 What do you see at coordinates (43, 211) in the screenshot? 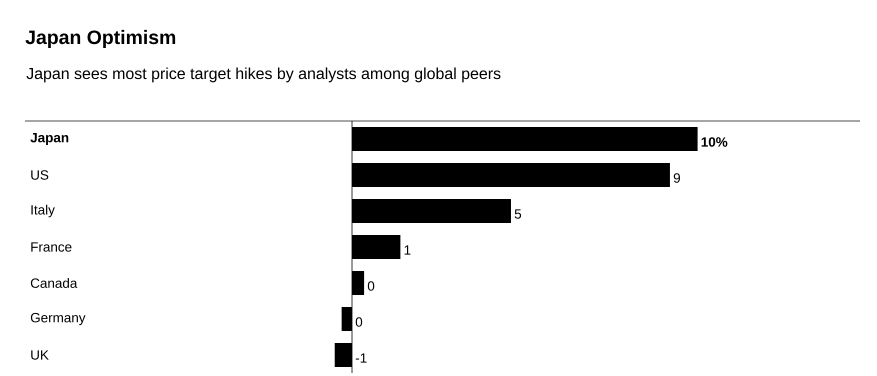
I see `y-tick-label: Italy` at bounding box center [43, 211].